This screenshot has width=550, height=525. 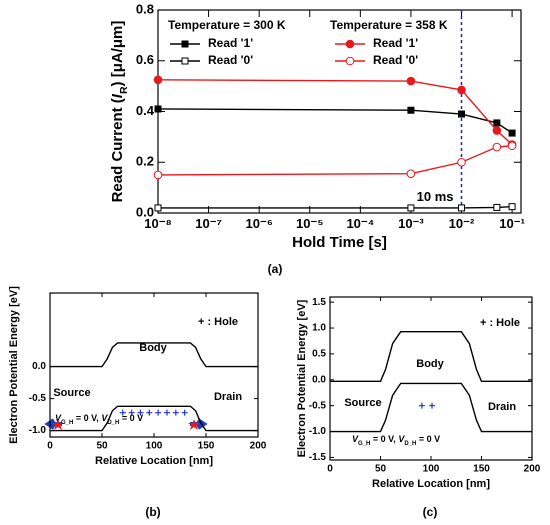 I want to click on bias-part: D_H, so click(x=113, y=423).